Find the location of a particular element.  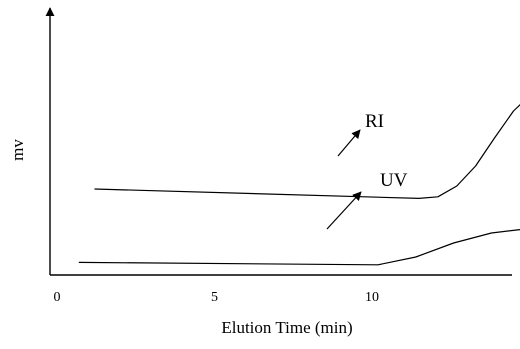

x-axis-title: Elution Time (min) is located at coordinates (286, 327).